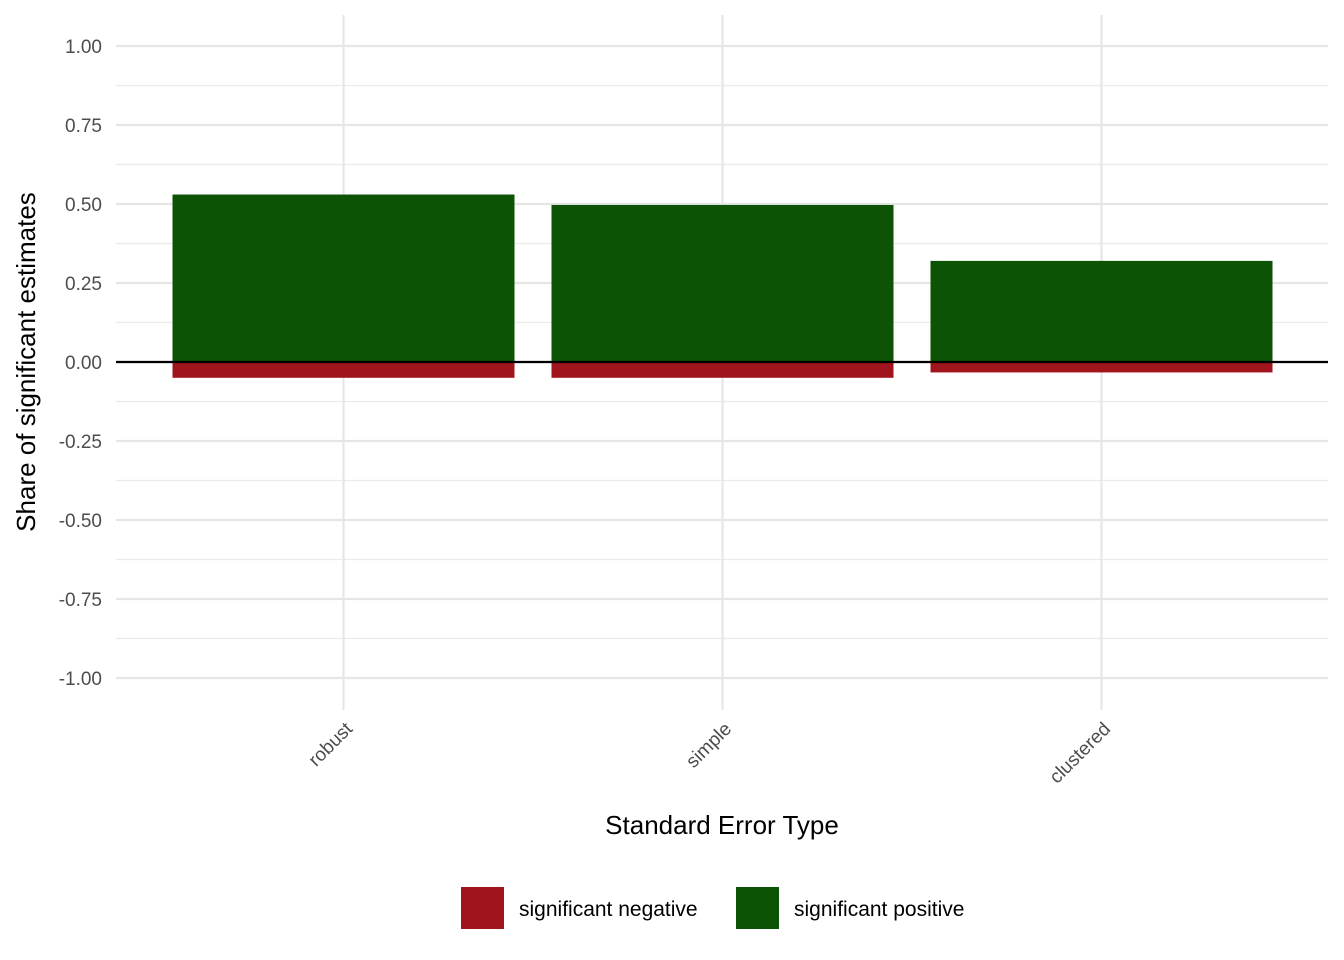 The width and height of the screenshot is (1344, 960). What do you see at coordinates (83, 47) in the screenshot?
I see `y-tick-label: 1.00` at bounding box center [83, 47].